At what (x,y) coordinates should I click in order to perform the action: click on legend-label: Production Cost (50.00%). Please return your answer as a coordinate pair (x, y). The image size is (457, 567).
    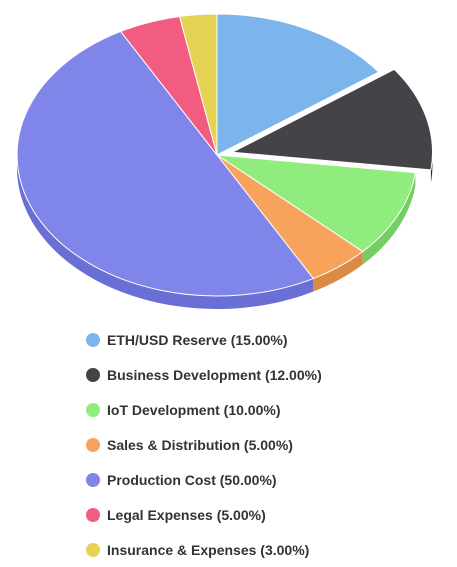
    Looking at the image, I should click on (192, 479).